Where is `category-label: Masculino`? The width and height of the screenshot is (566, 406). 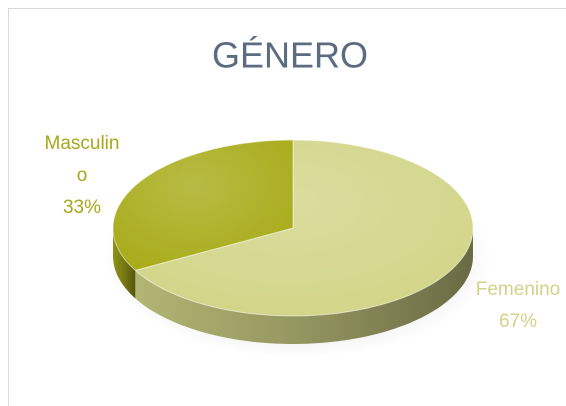 category-label: Masculino is located at coordinates (82, 159).